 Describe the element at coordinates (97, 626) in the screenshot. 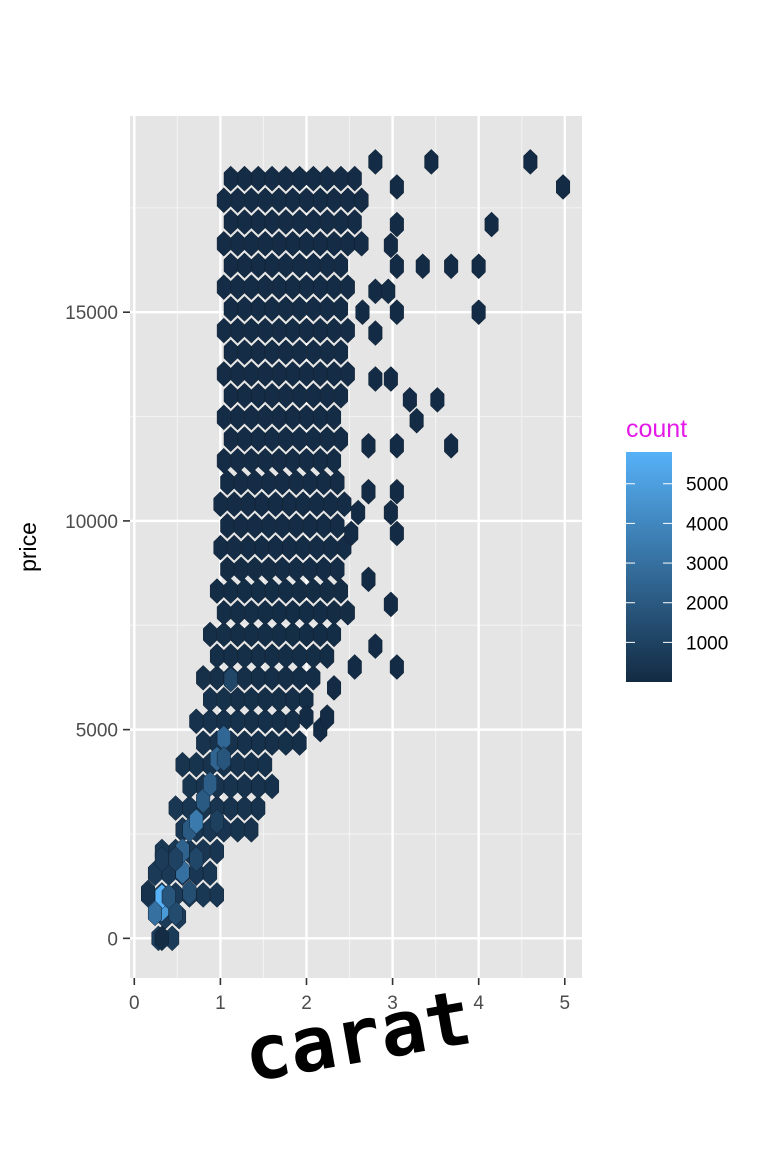

I see `y-axis: 0 5000 10000 15000` at that location.